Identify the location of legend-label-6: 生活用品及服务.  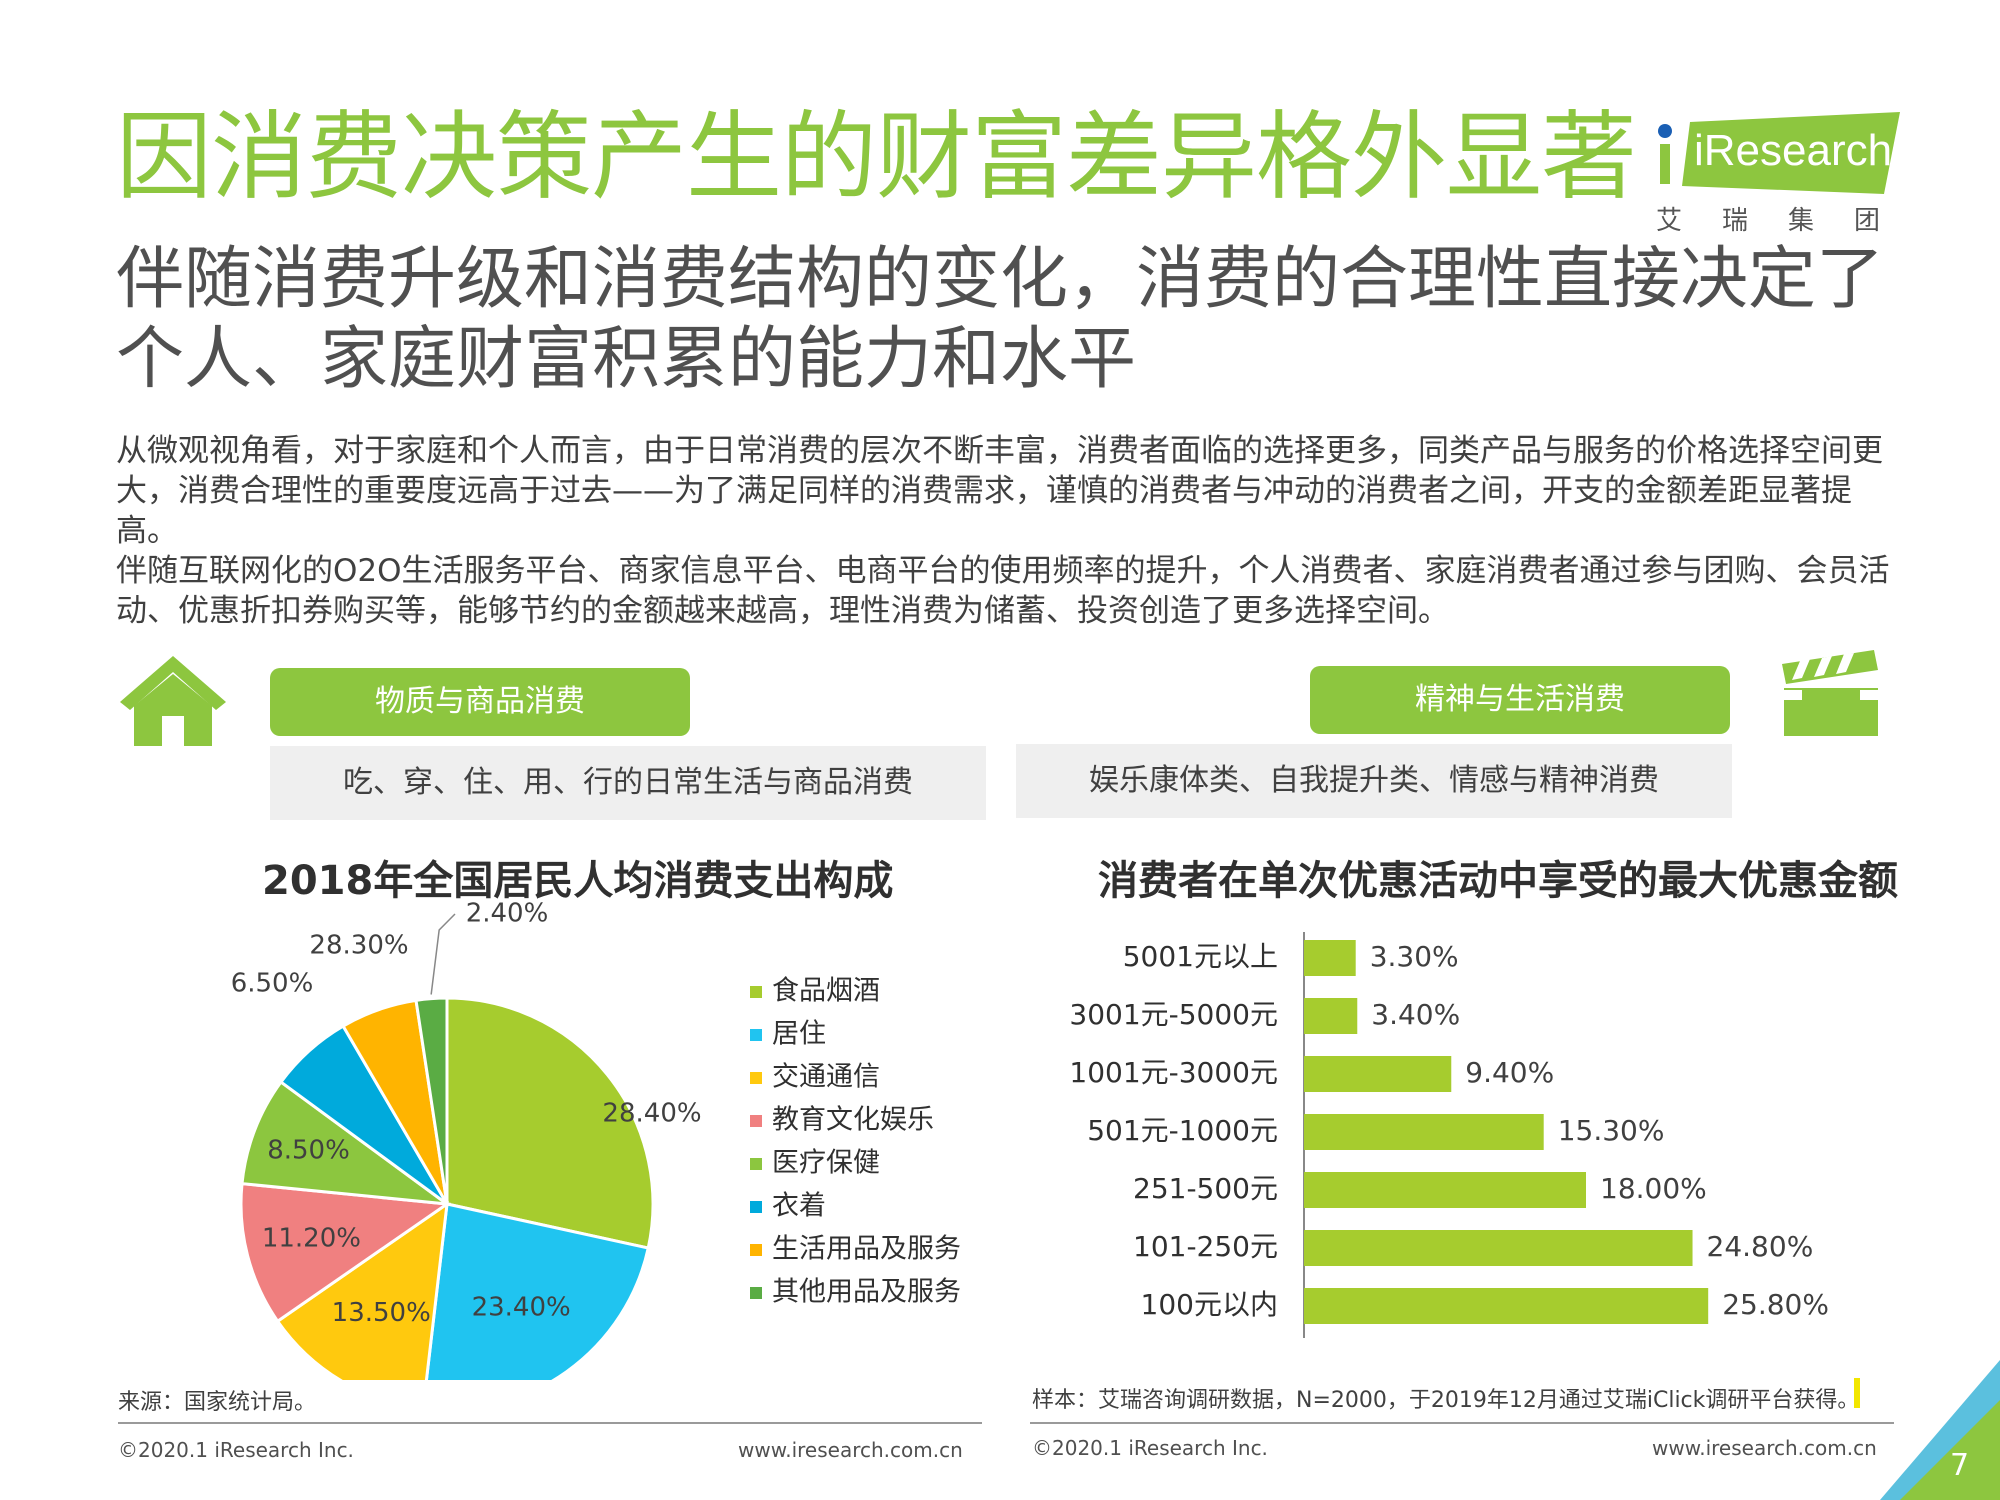
(866, 1249).